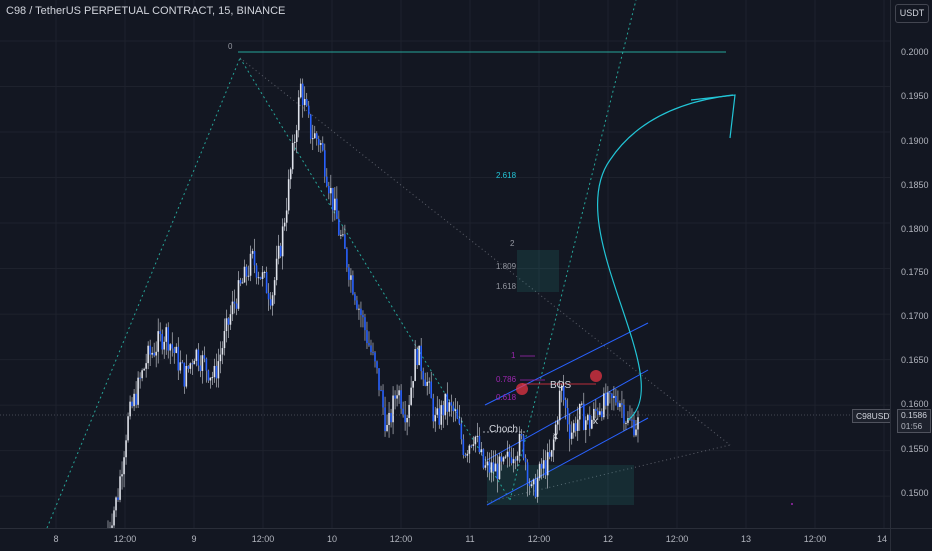 The width and height of the screenshot is (932, 551). Describe the element at coordinates (871, 416) in the screenshot. I see `symbol-price-tag: C98USDT.P` at that location.